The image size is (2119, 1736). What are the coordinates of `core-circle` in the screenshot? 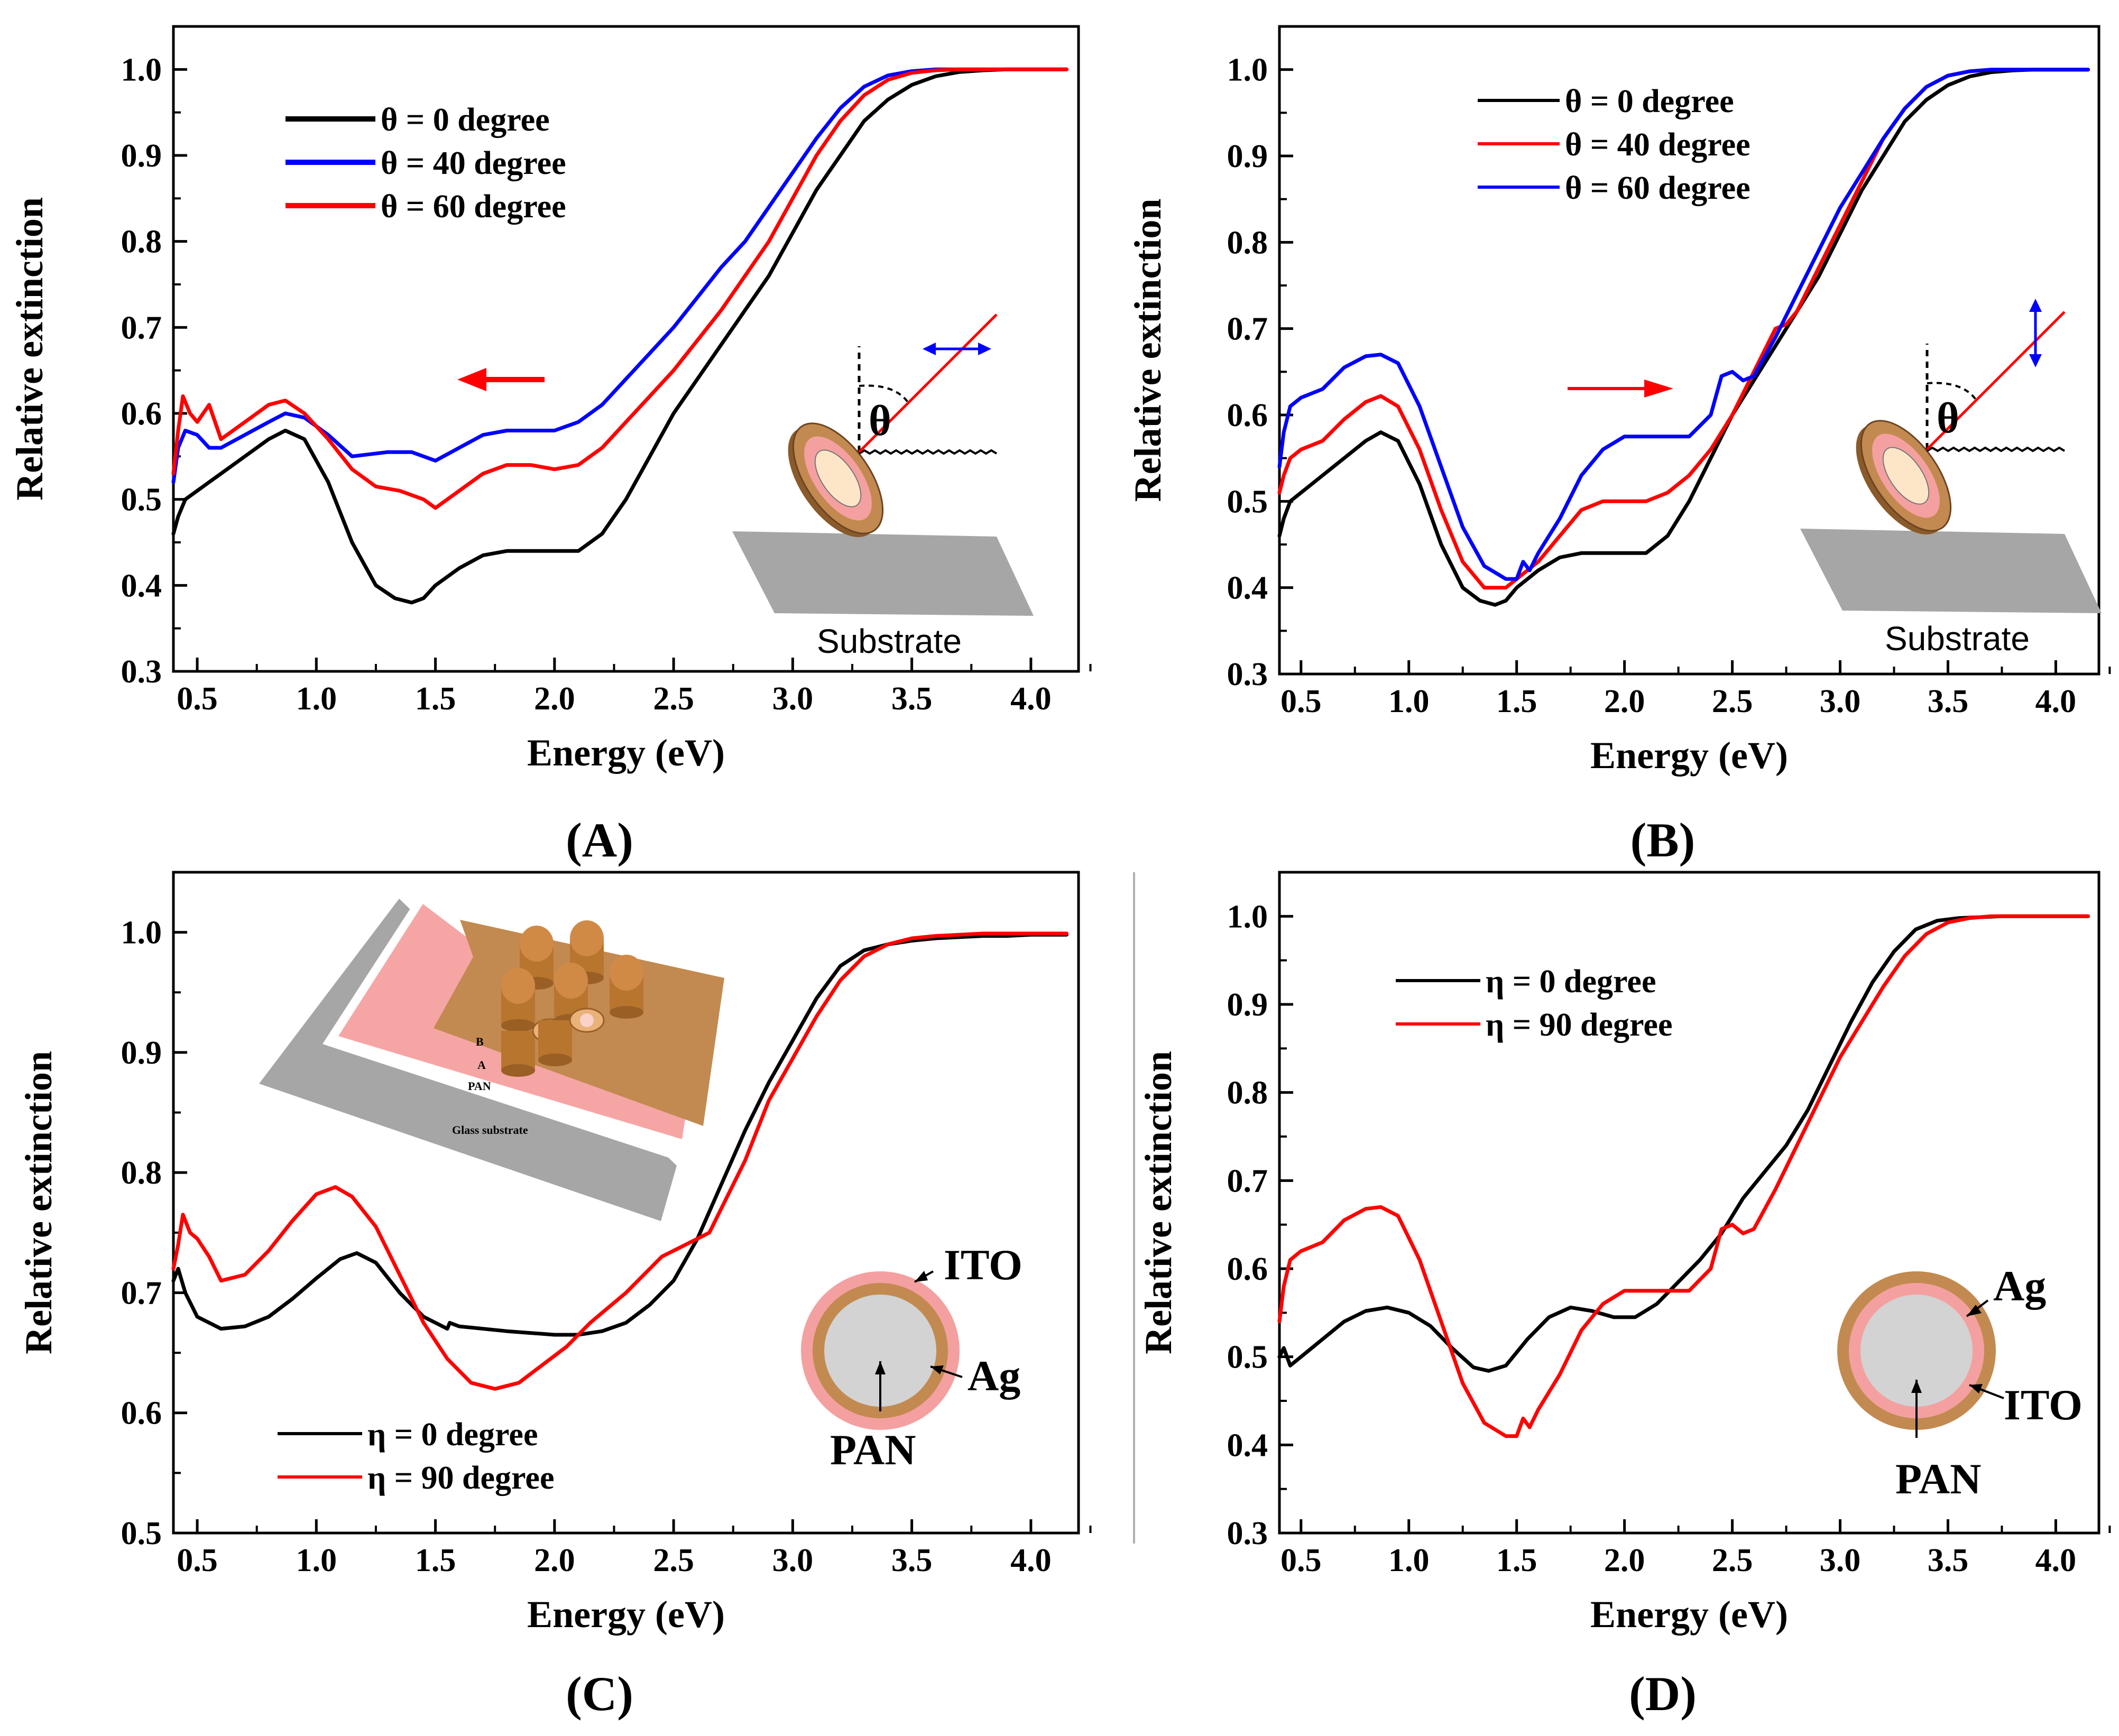 It's located at (1916, 1351).